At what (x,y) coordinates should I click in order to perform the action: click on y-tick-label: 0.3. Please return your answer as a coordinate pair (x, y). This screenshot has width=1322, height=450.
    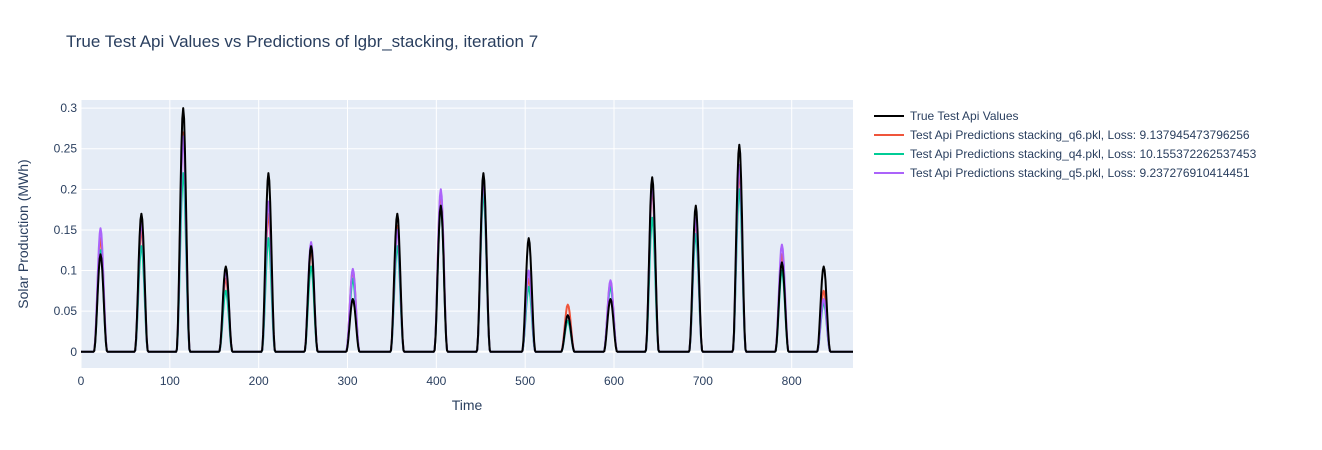
    Looking at the image, I should click on (68, 108).